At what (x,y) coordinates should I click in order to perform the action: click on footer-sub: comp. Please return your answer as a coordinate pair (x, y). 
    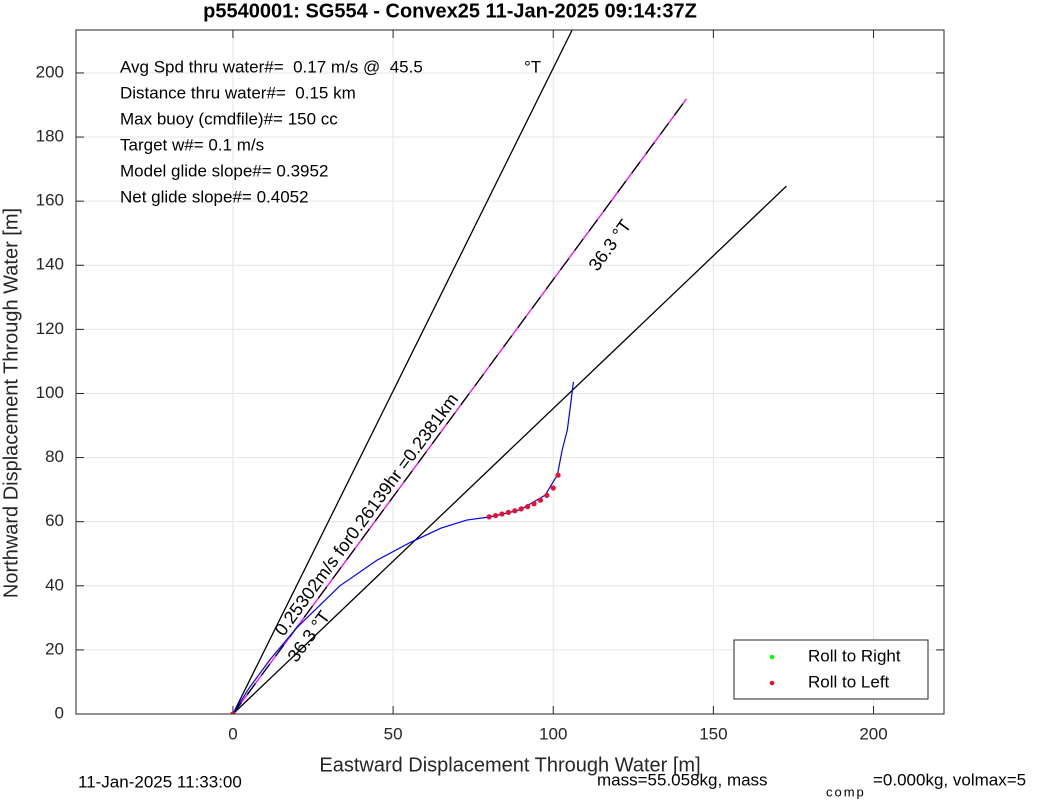
    Looking at the image, I should click on (846, 791).